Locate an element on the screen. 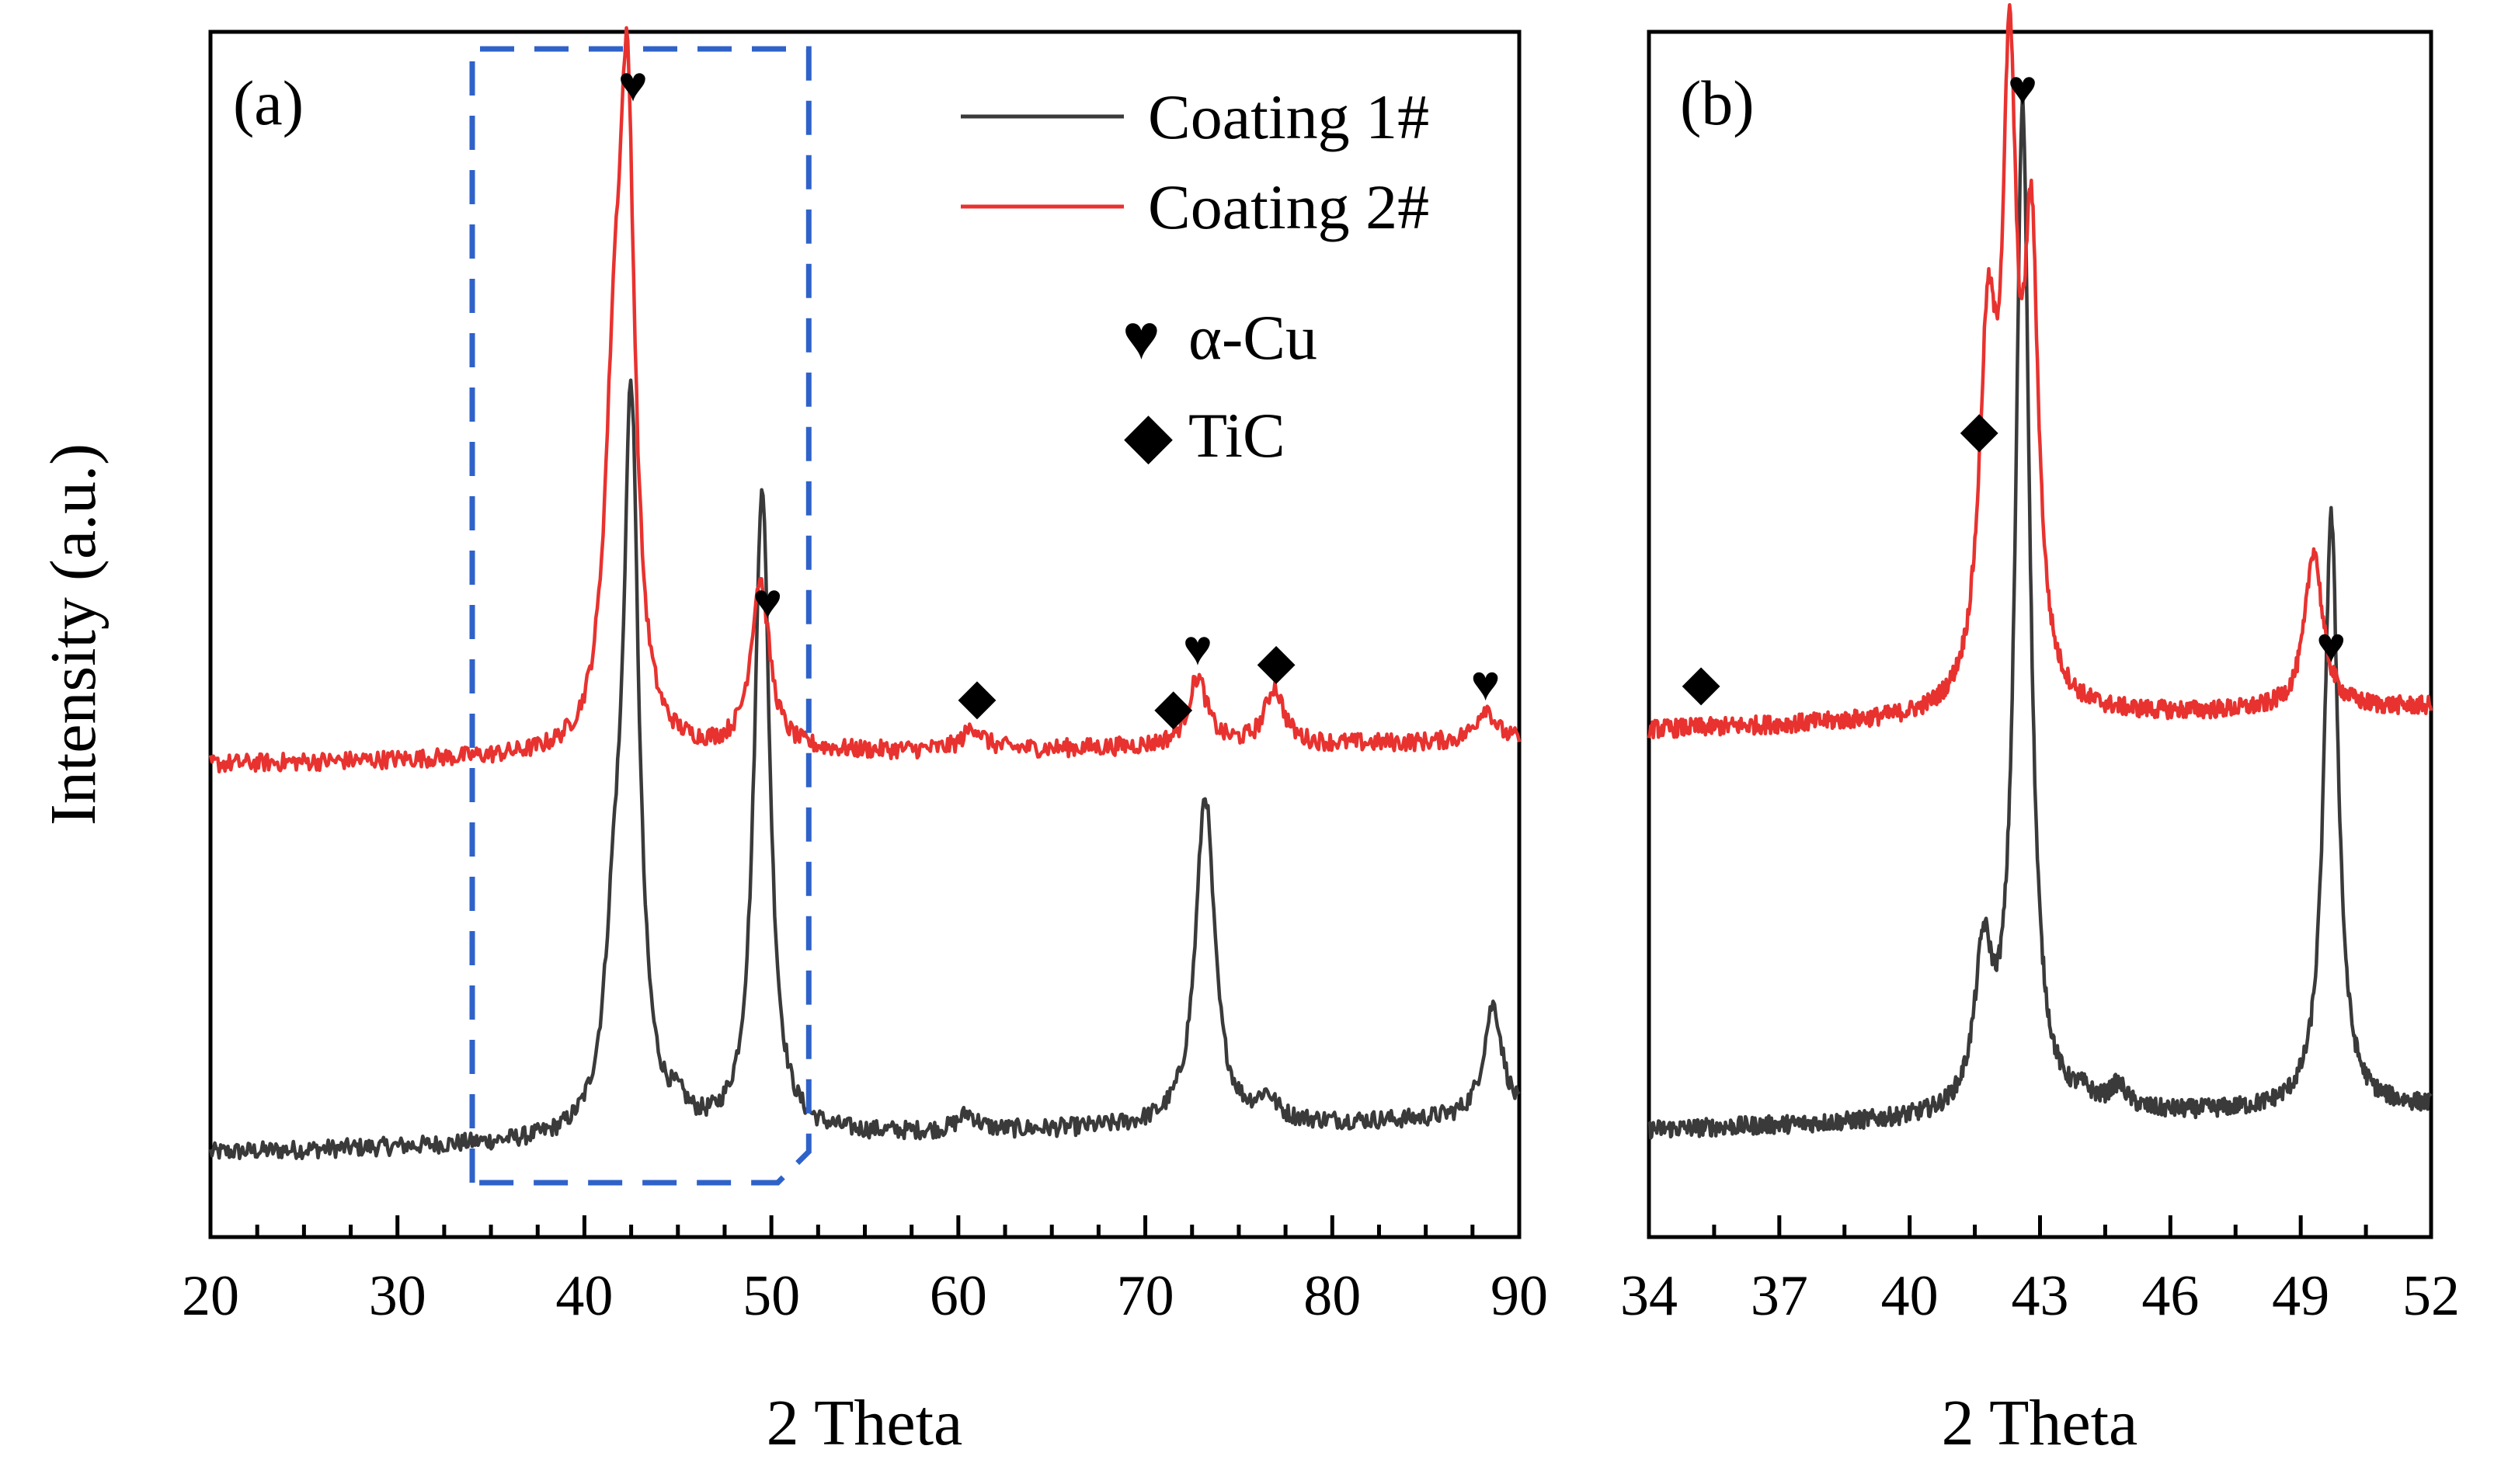 This screenshot has height=1484, width=2494. x-tick-label: 46 is located at coordinates (2170, 1296).